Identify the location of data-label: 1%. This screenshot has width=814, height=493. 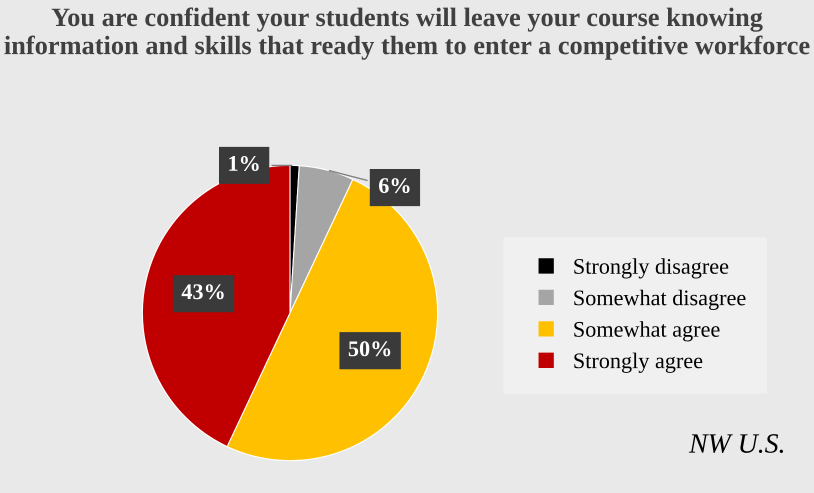
(244, 164).